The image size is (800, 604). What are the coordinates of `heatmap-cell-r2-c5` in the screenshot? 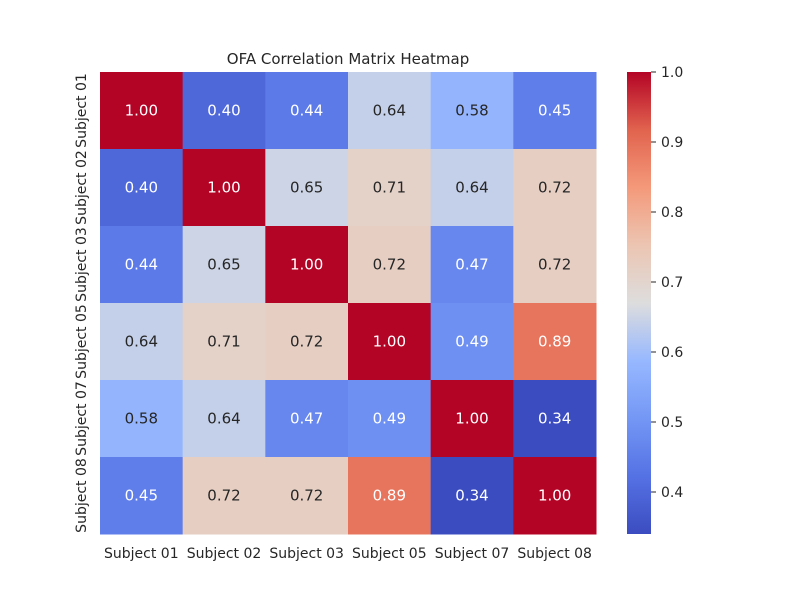 It's located at (472, 188).